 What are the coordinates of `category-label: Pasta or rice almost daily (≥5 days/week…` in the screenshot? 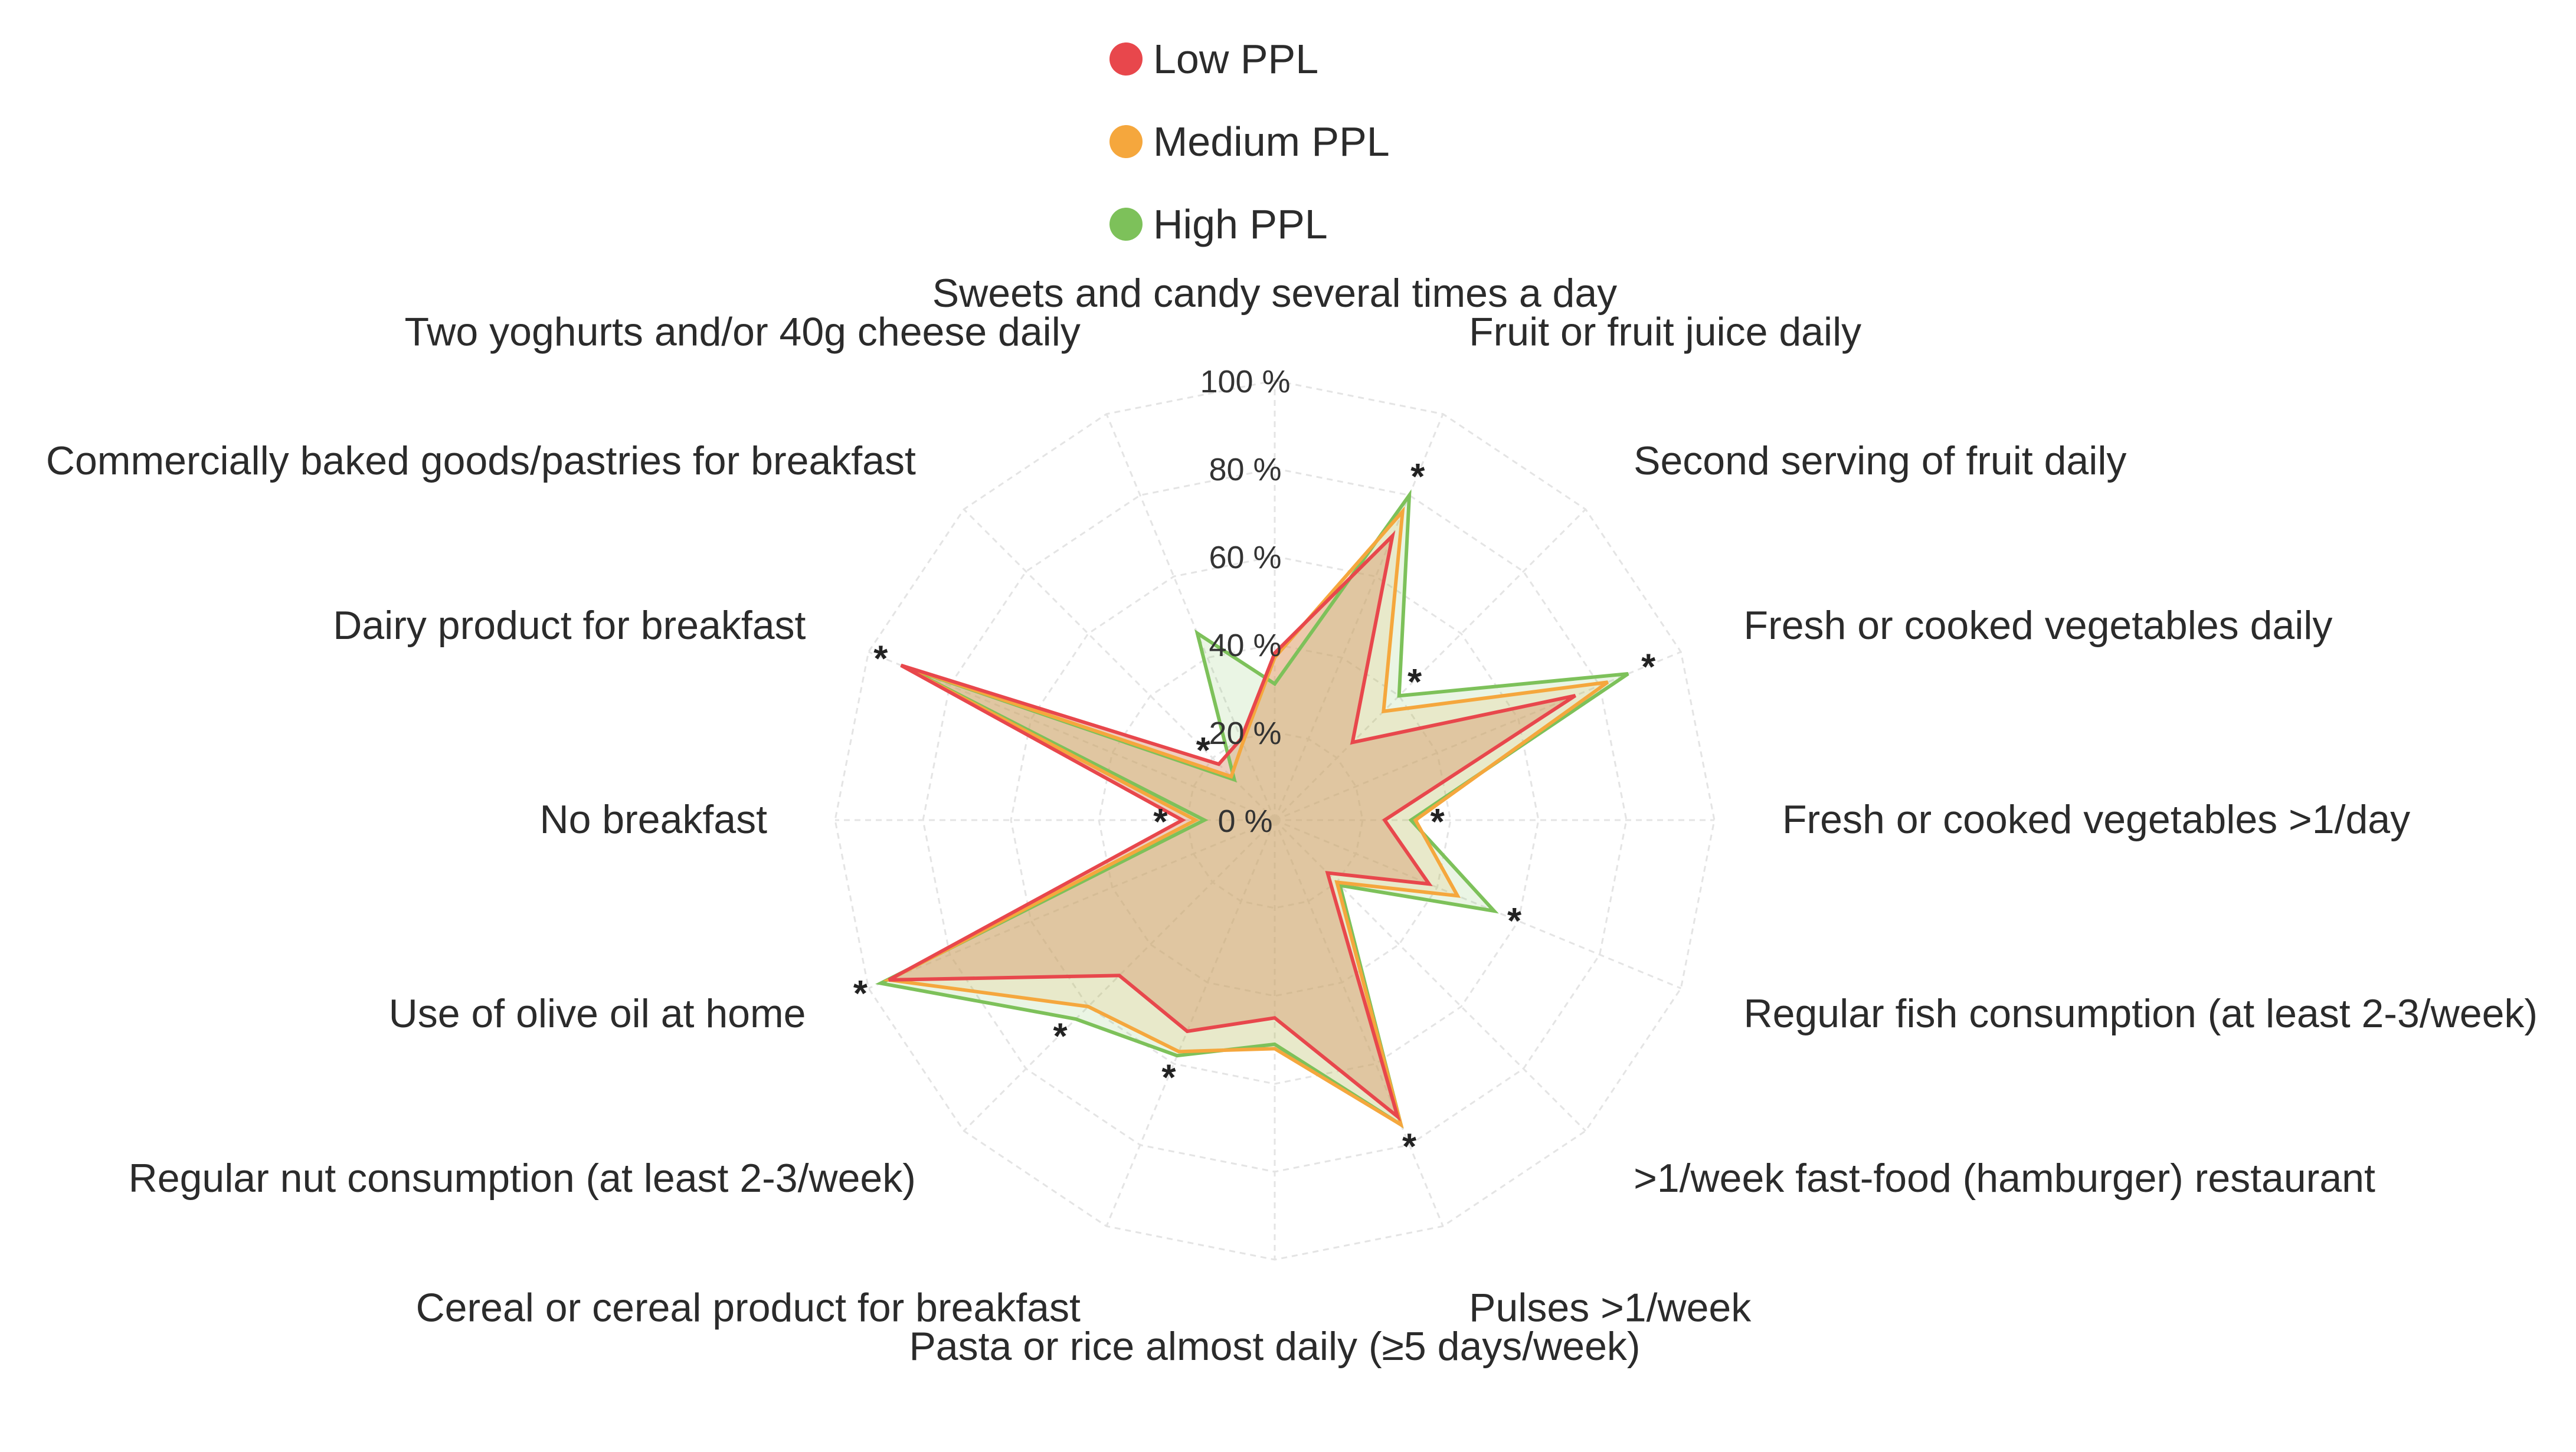 It's located at (1274, 1347).